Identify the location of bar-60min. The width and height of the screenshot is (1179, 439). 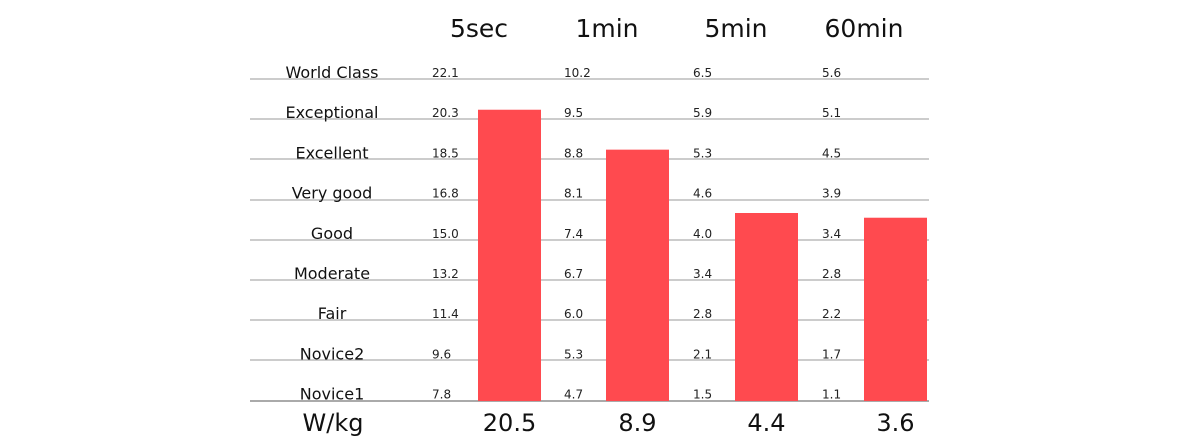
(895, 309).